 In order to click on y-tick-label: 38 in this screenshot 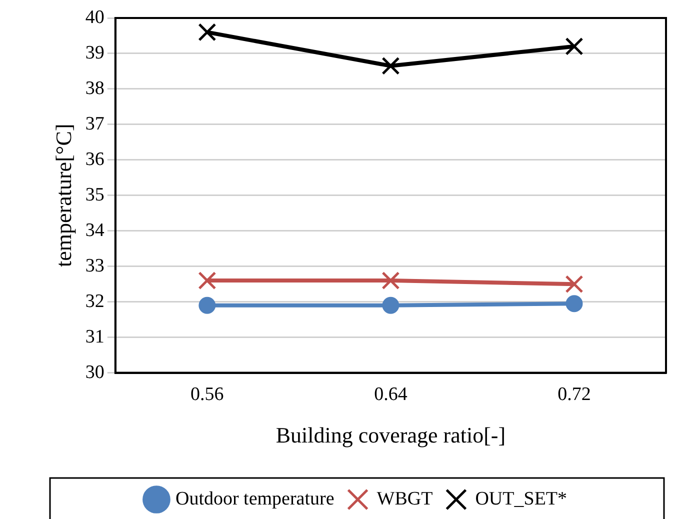, I will do `click(94, 88)`.